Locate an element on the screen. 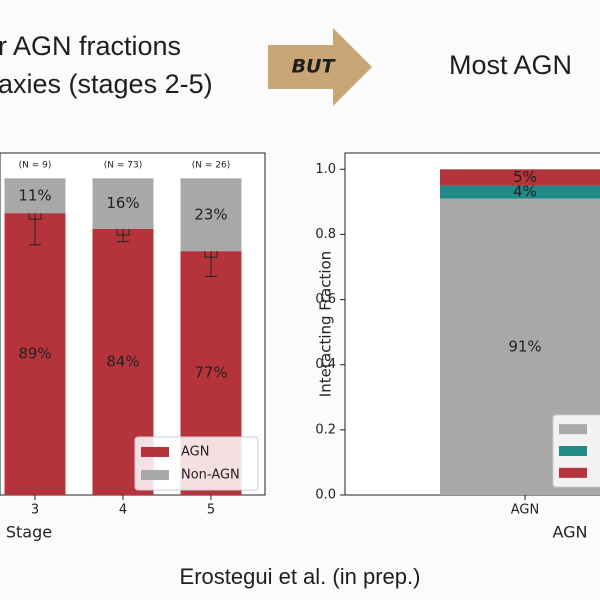 Image resolution: width=600 pixels, height=600 pixels. y-tick-label: 0.2 is located at coordinates (325, 429).